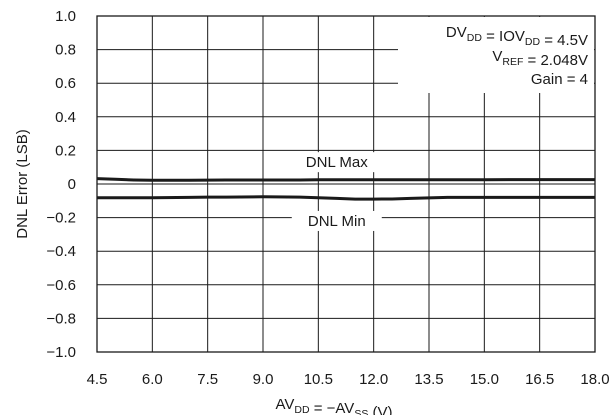 The image size is (610, 415). I want to click on x-tick-label: 6.0, so click(152, 379).